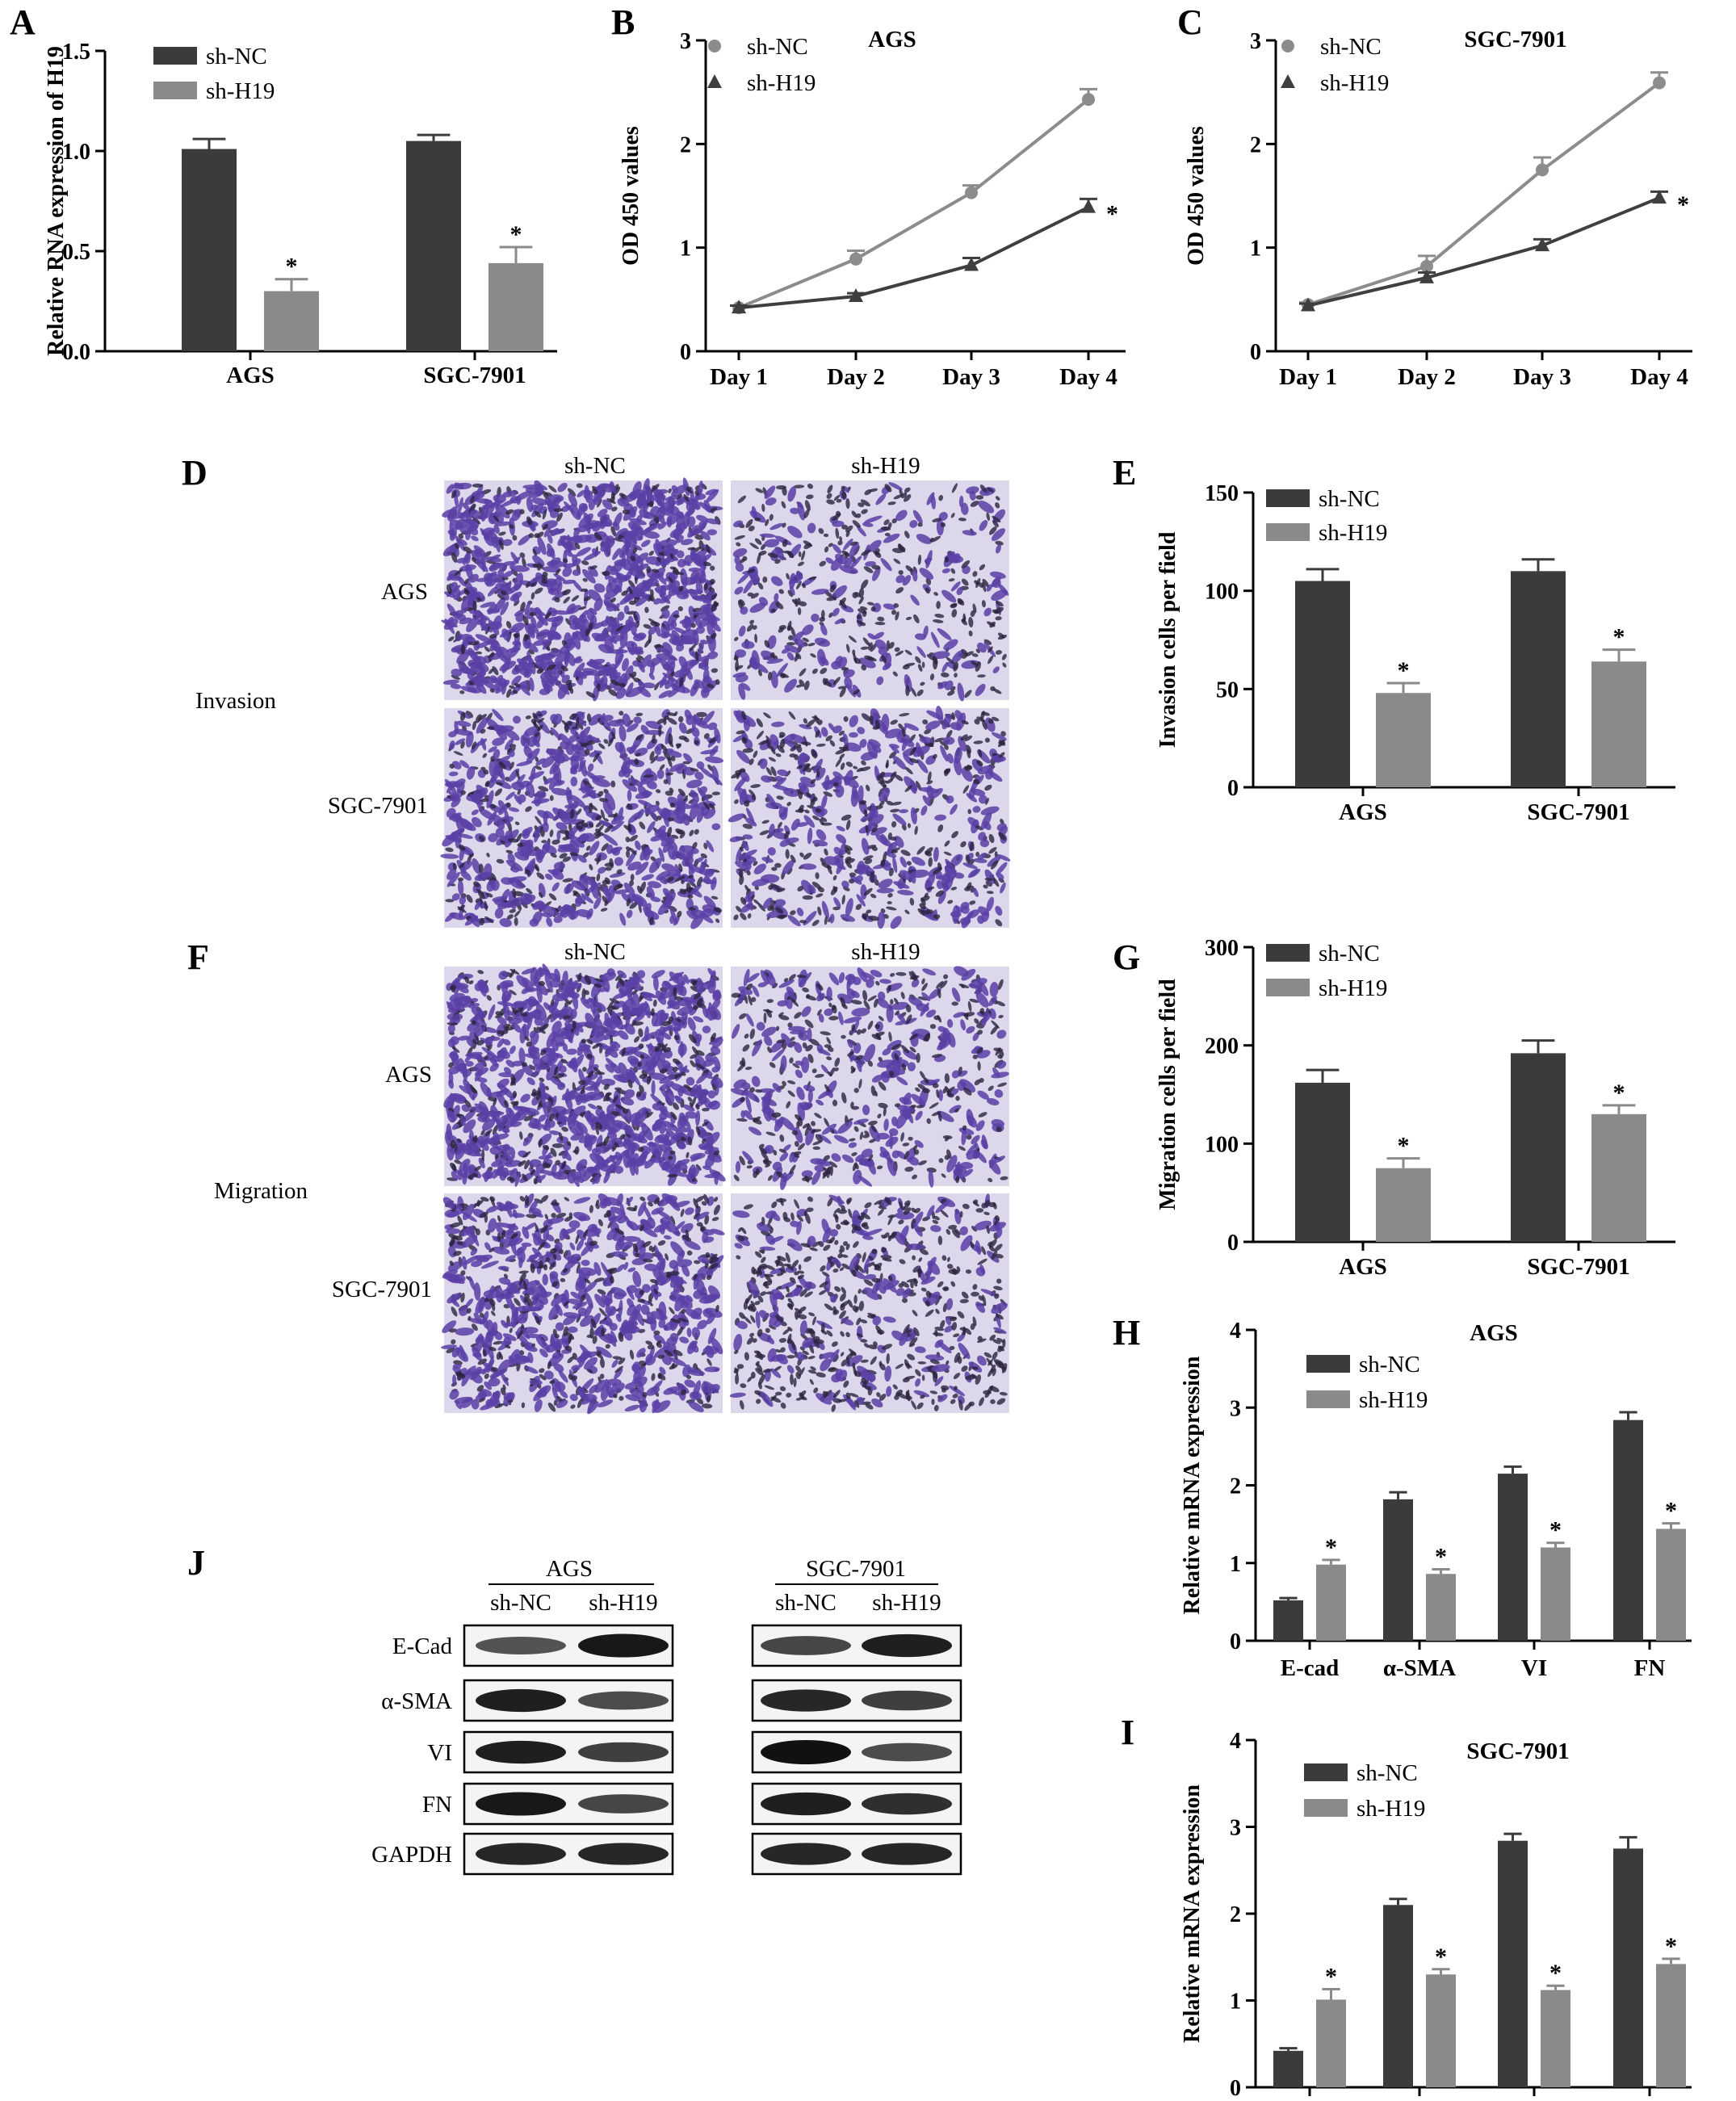  What do you see at coordinates (1534, 1668) in the screenshot?
I see `category-label: VI` at bounding box center [1534, 1668].